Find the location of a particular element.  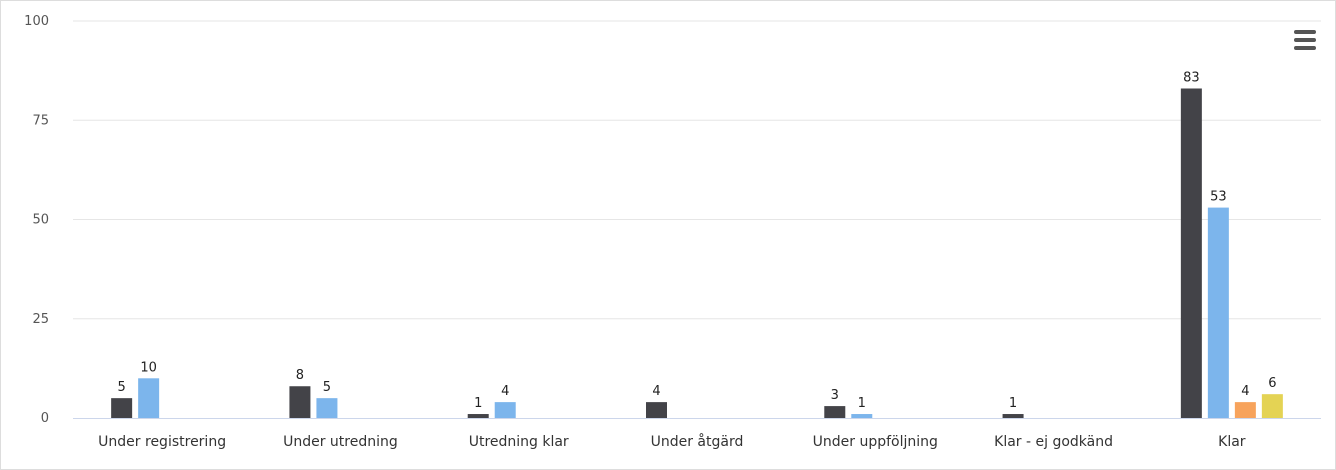

x-tick-label: Under åtgärd is located at coordinates (697, 441).